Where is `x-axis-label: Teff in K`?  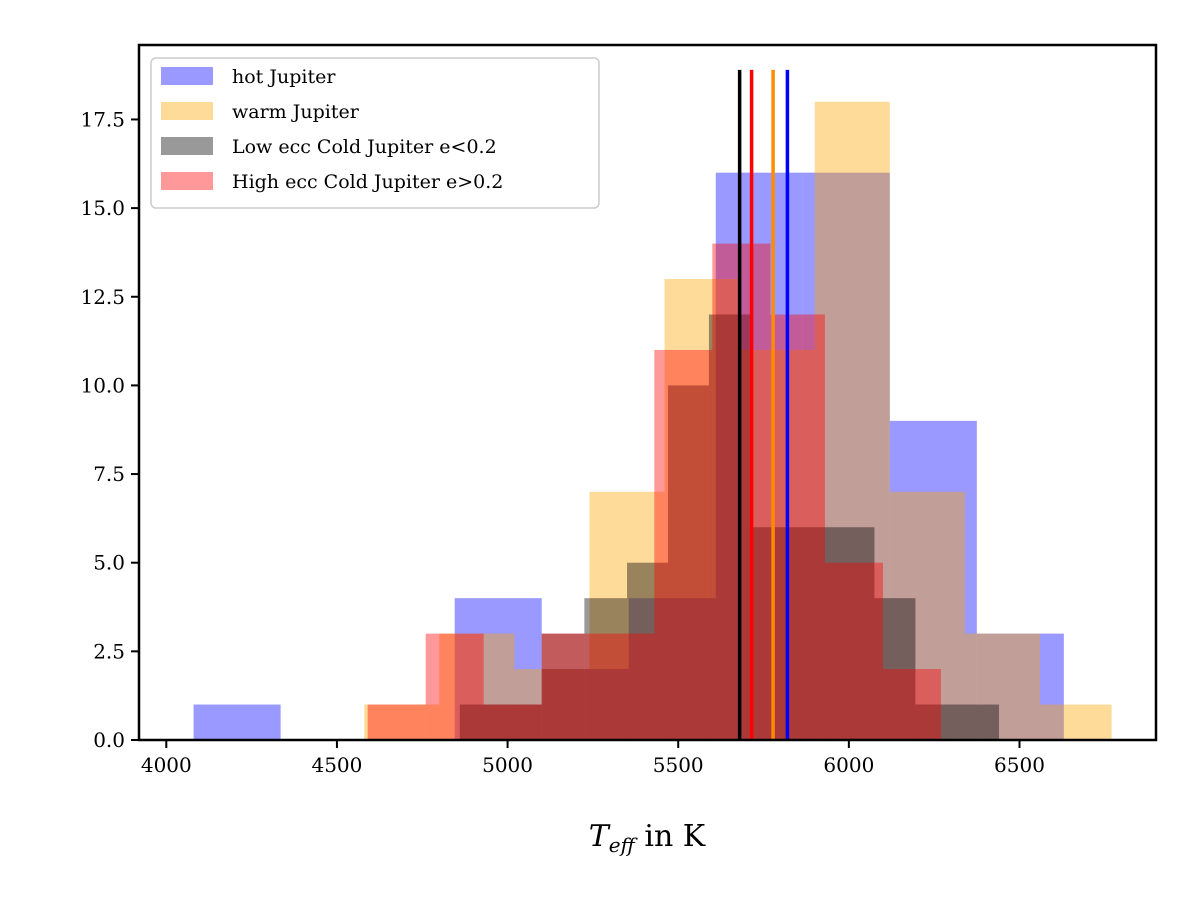
x-axis-label: Teff in K is located at coordinates (647, 838).